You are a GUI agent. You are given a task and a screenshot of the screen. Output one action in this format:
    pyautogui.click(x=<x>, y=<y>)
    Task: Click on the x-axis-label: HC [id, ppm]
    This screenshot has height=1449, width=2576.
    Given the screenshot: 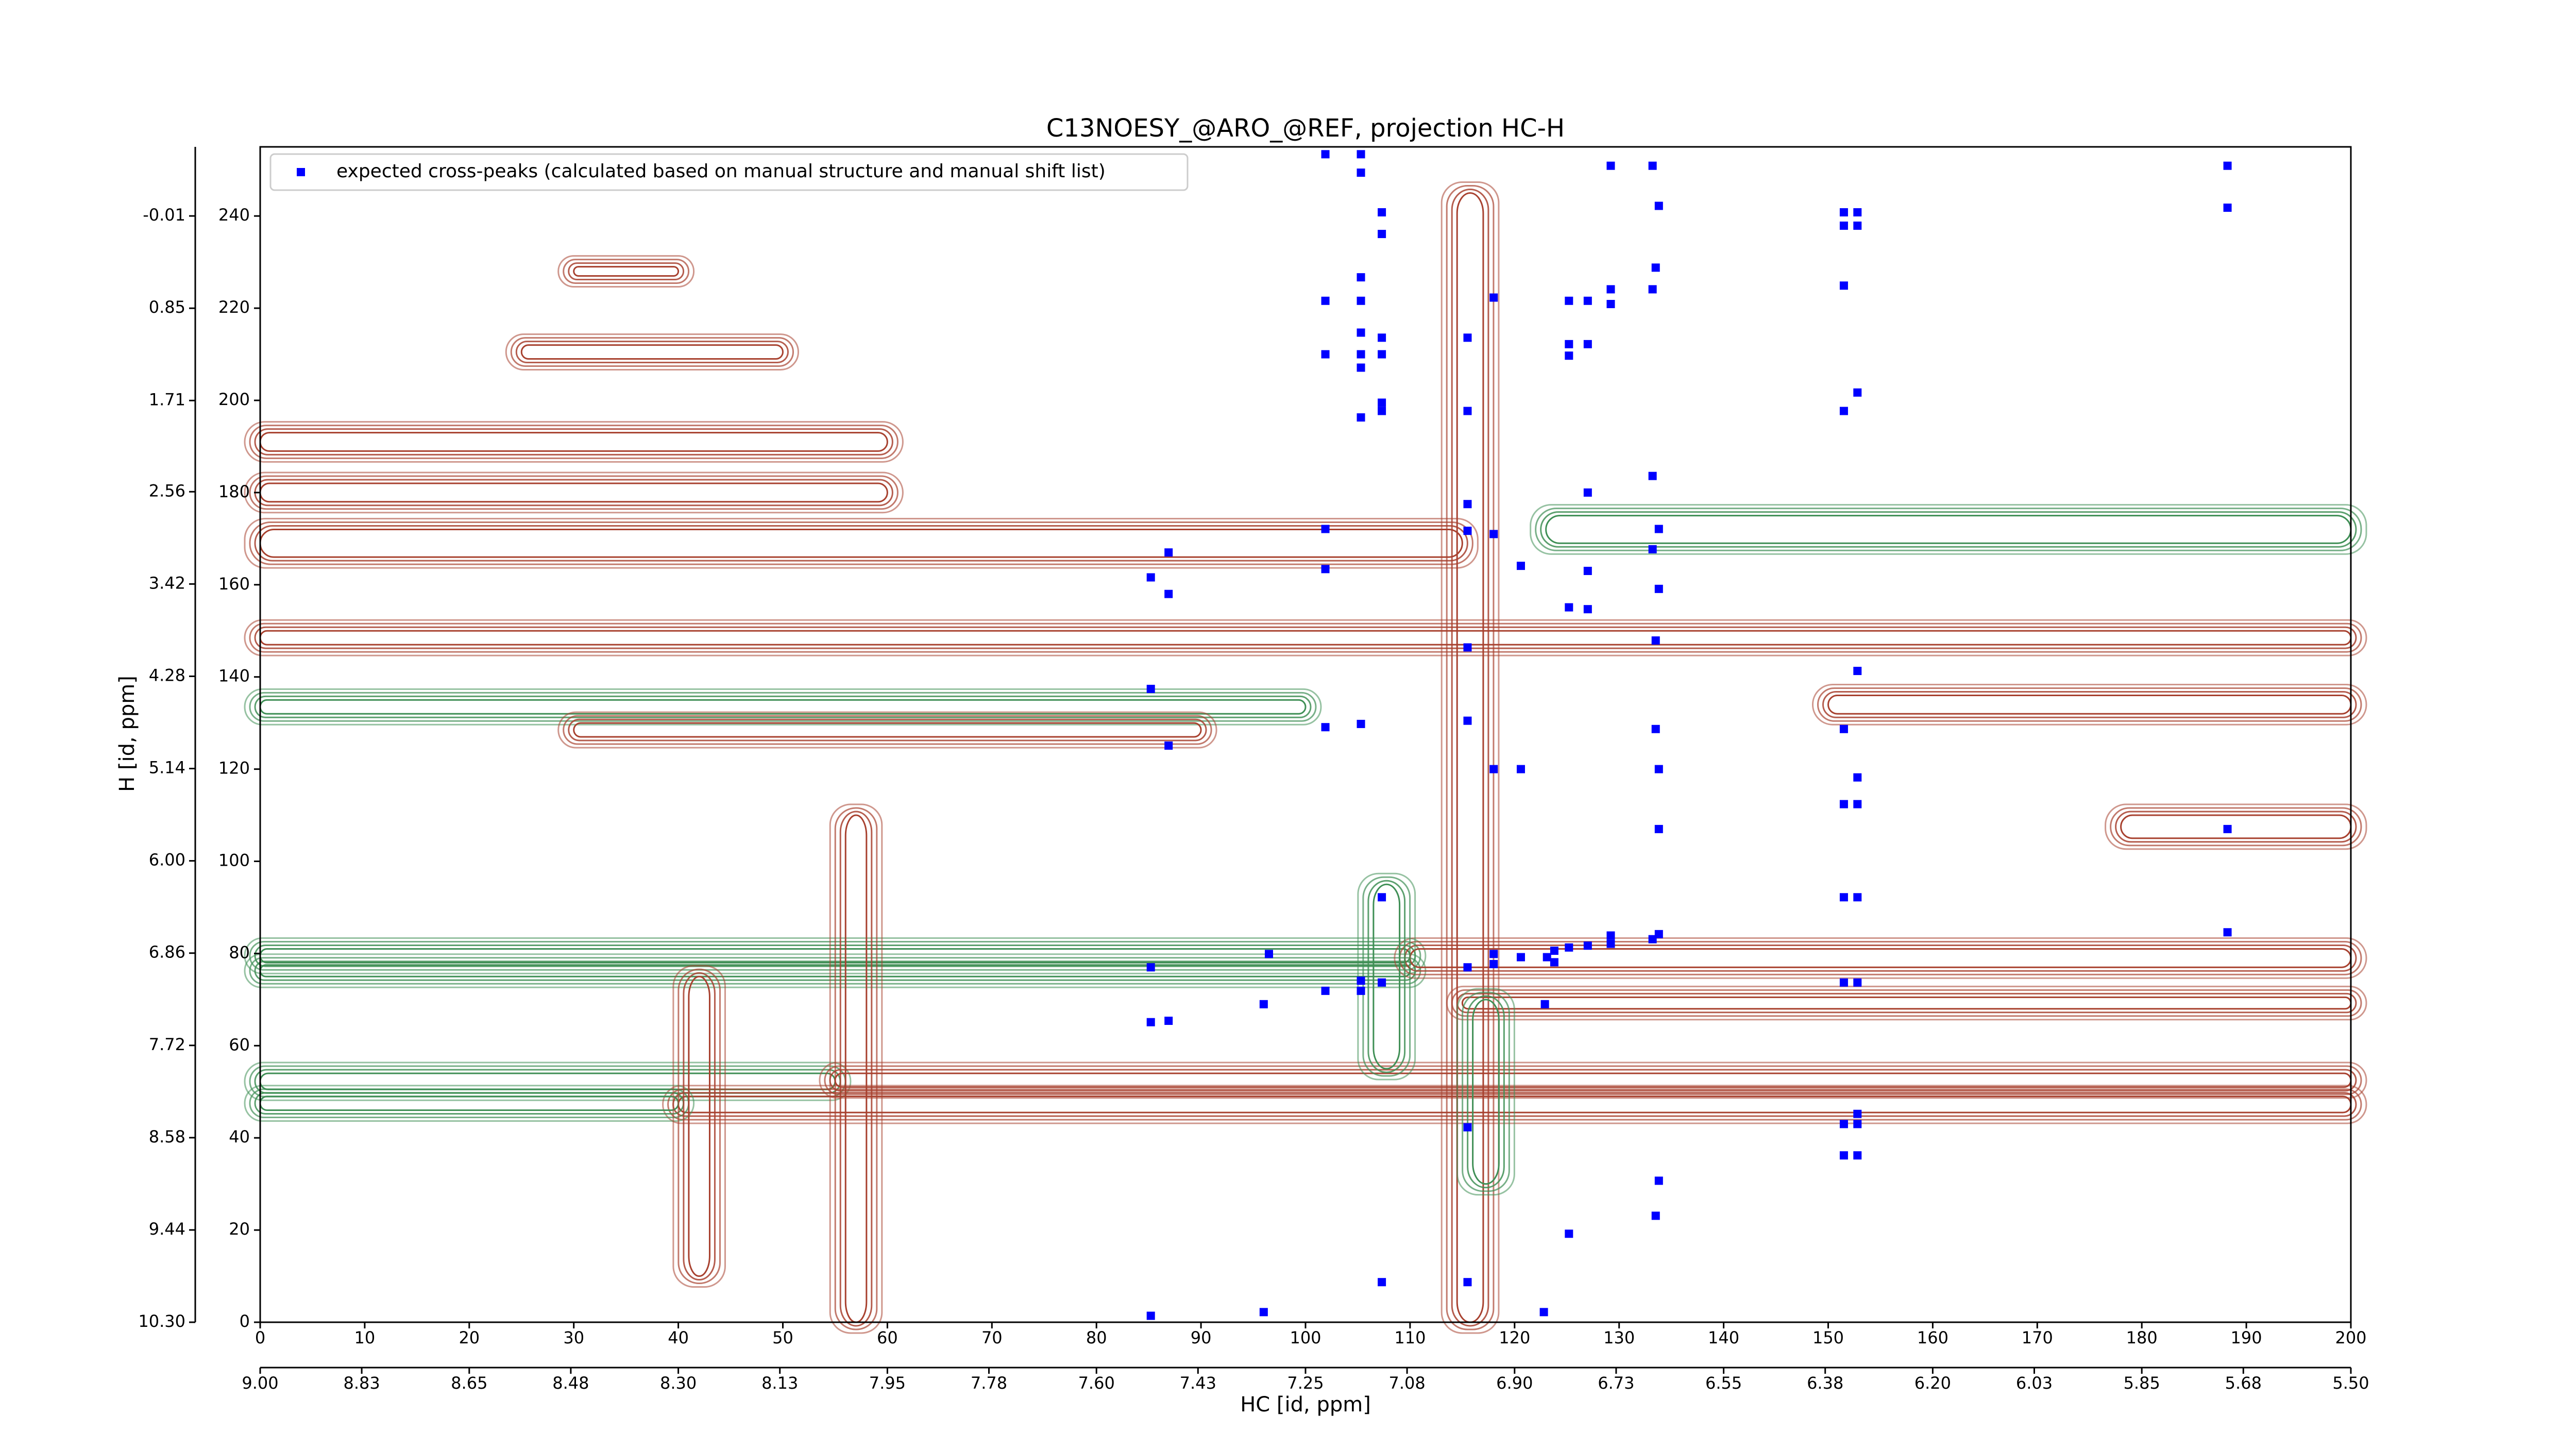 What is the action you would take?
    pyautogui.click(x=1305, y=1405)
    